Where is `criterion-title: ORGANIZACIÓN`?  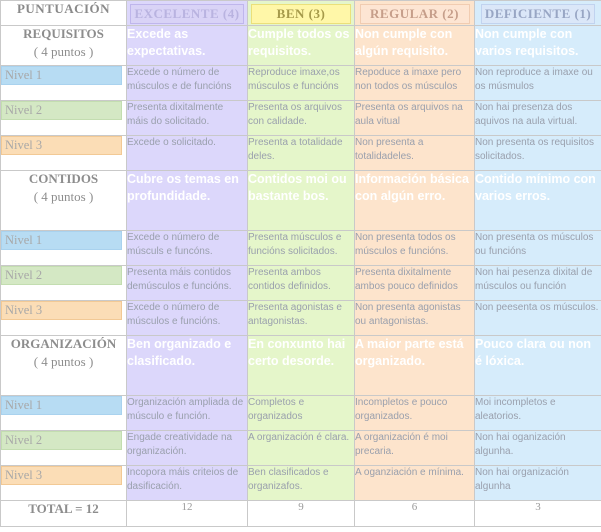
criterion-title: ORGANIZACIÓN is located at coordinates (63, 344).